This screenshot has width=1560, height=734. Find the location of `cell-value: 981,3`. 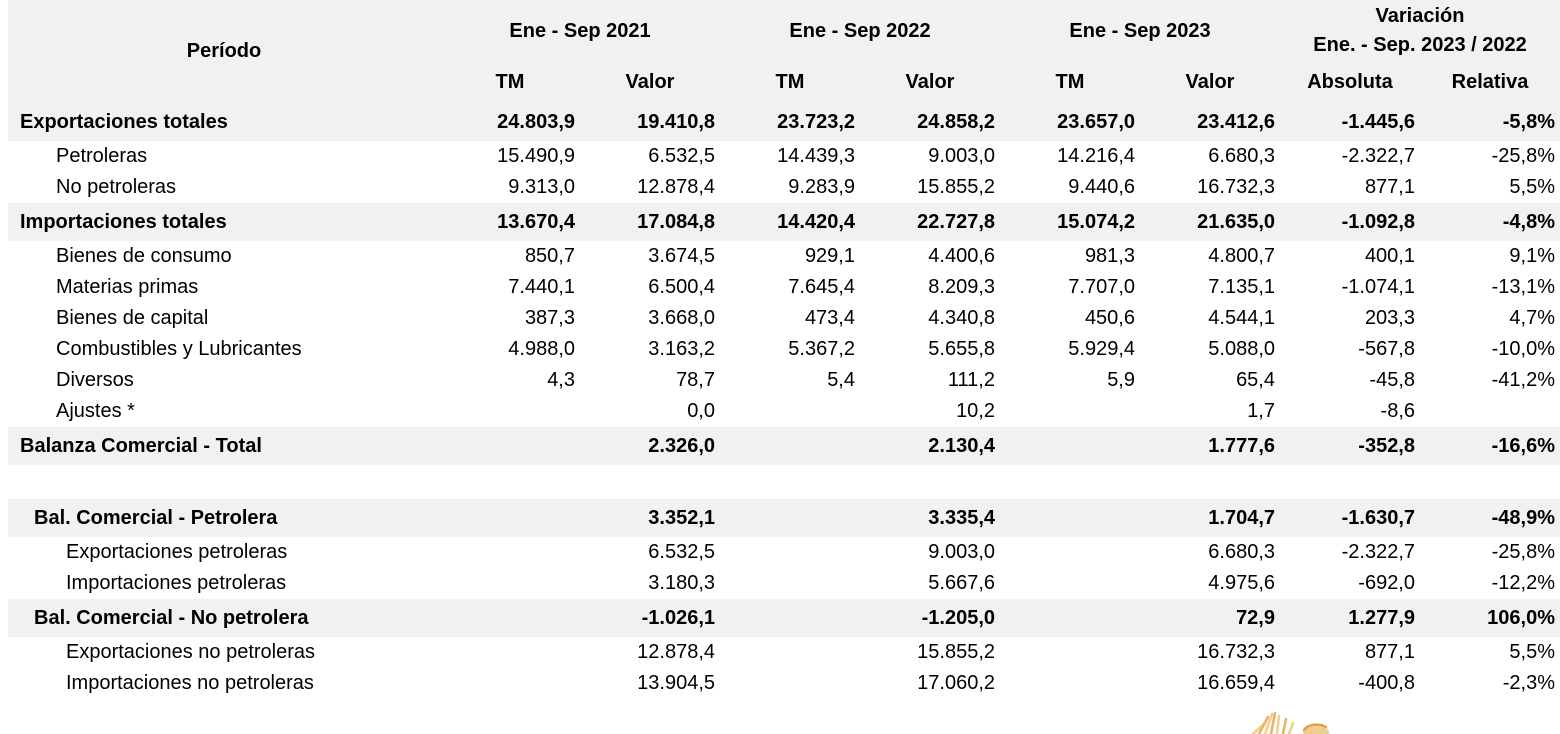

cell-value: 981,3 is located at coordinates (1109, 256).